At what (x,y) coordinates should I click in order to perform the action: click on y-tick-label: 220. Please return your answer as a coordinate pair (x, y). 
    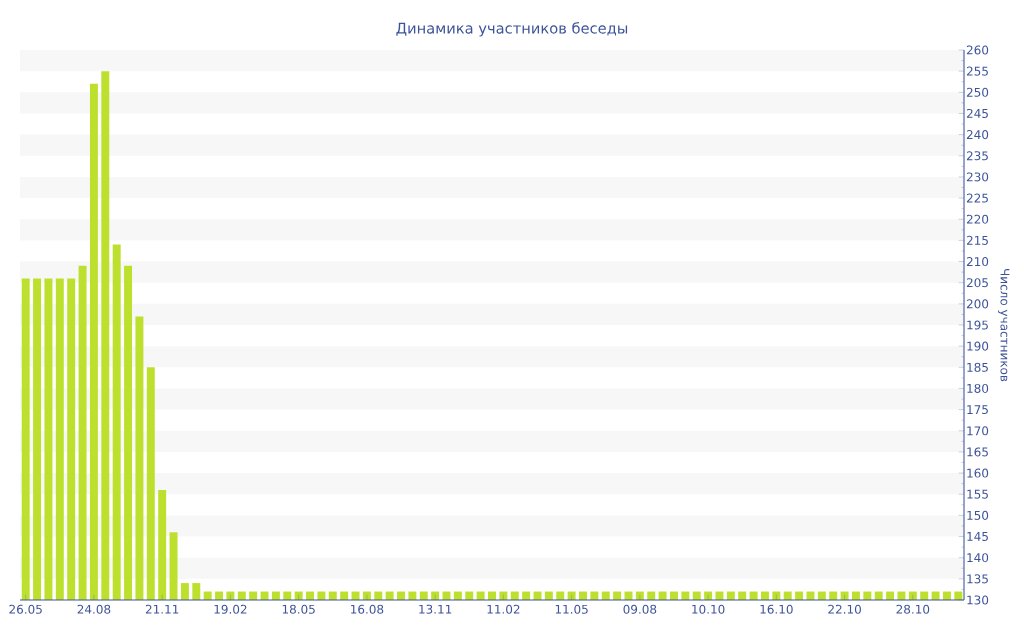
    Looking at the image, I should click on (977, 219).